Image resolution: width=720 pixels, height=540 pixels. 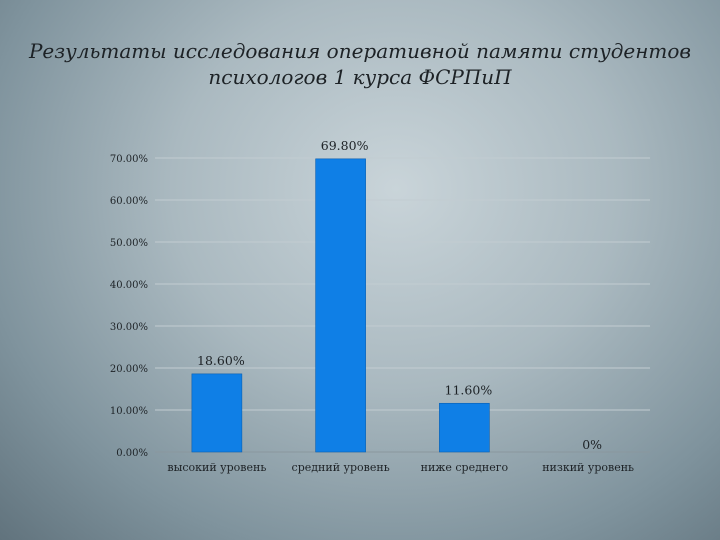 What do you see at coordinates (129, 411) in the screenshot?
I see `y-tick-label-1: 10.00%` at bounding box center [129, 411].